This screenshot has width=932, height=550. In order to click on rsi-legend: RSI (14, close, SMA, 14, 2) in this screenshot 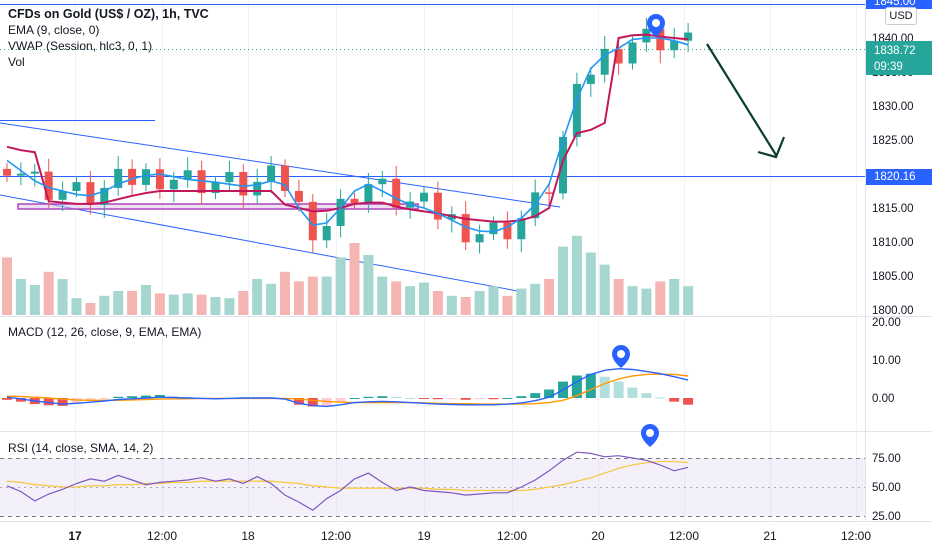, I will do `click(81, 448)`.